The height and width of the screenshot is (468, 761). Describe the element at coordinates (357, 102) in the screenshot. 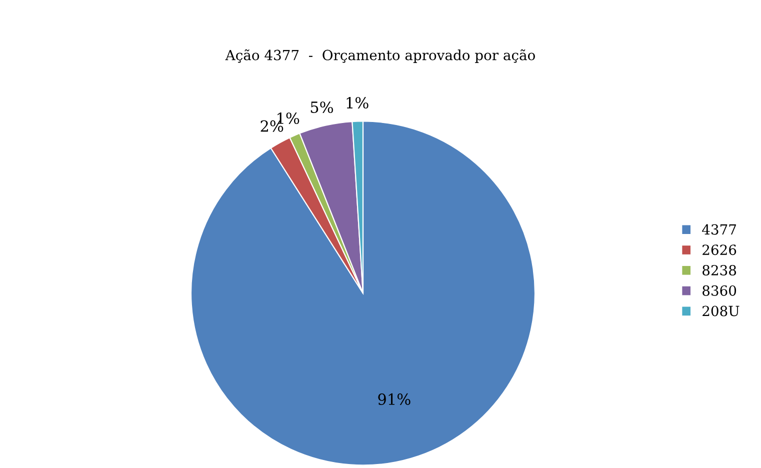

I see `data-label: 1%` at that location.